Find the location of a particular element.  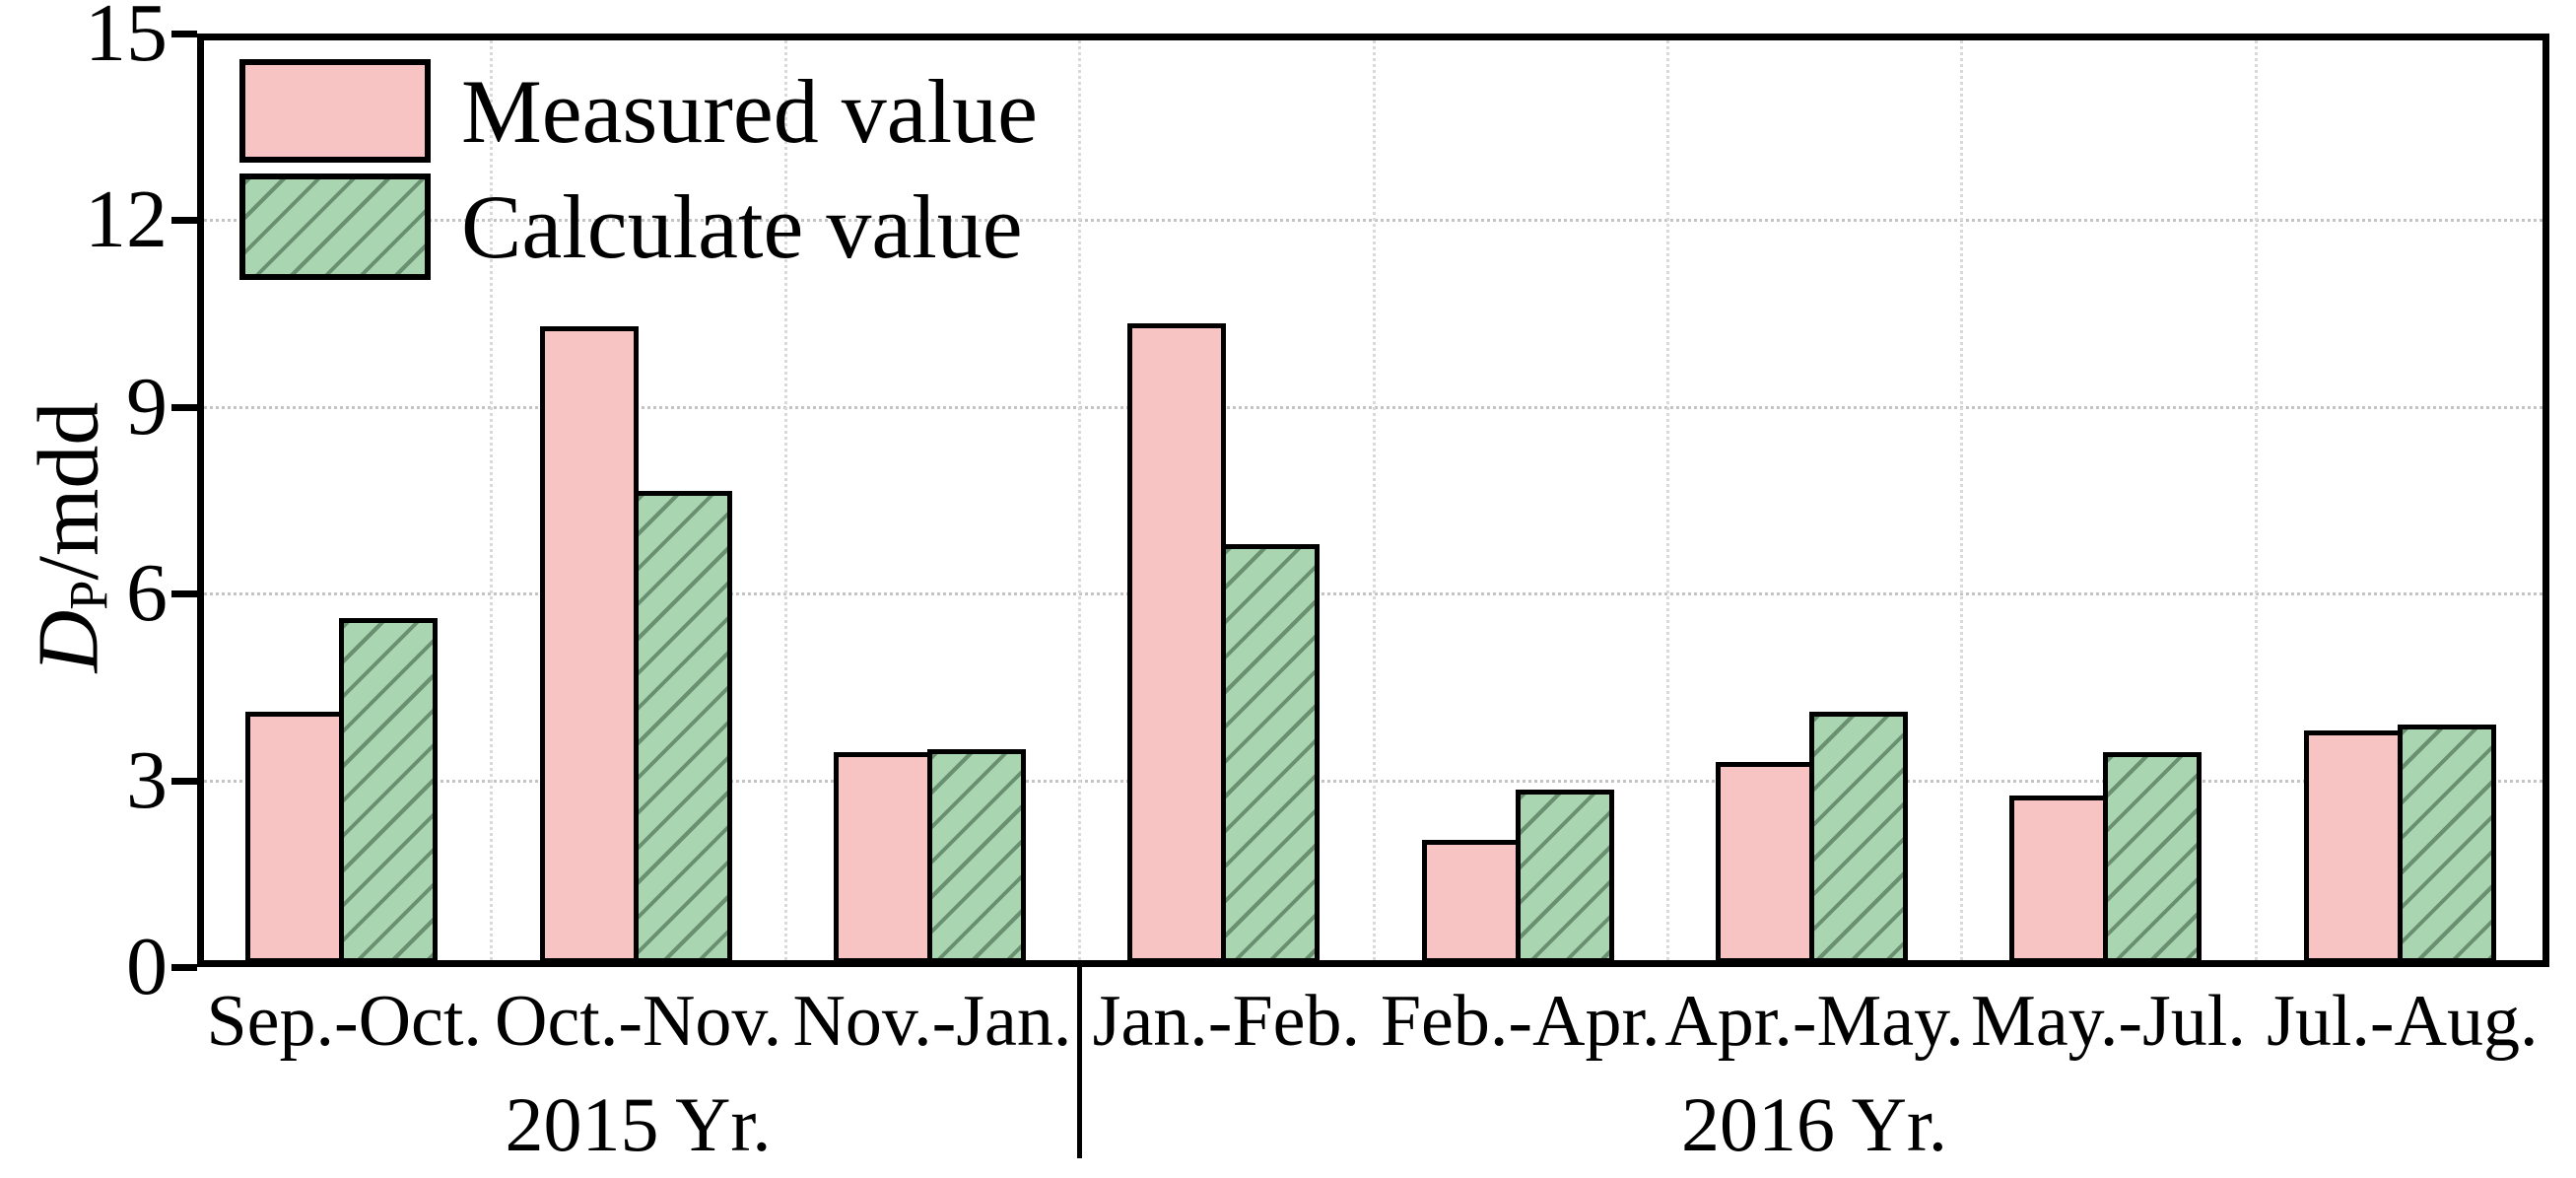

legend-measured-label: Measured value is located at coordinates (750, 111).